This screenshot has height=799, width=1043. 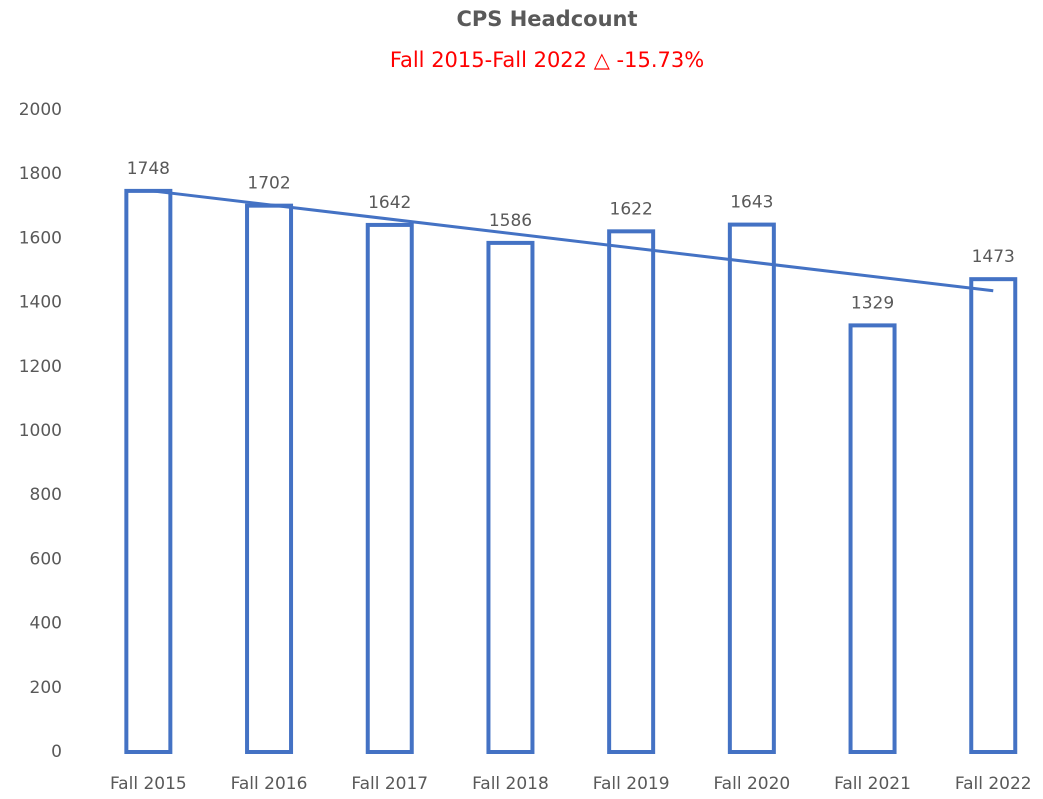 I want to click on y-tick-label: 1800, so click(x=40, y=174).